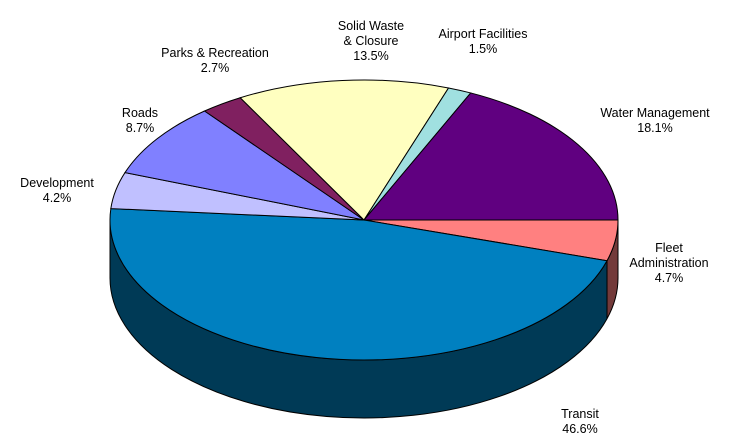 This screenshot has width=737, height=441. I want to click on slice-label-solid-waste-closure: Solid Waste & Closure 13.5%, so click(371, 41).